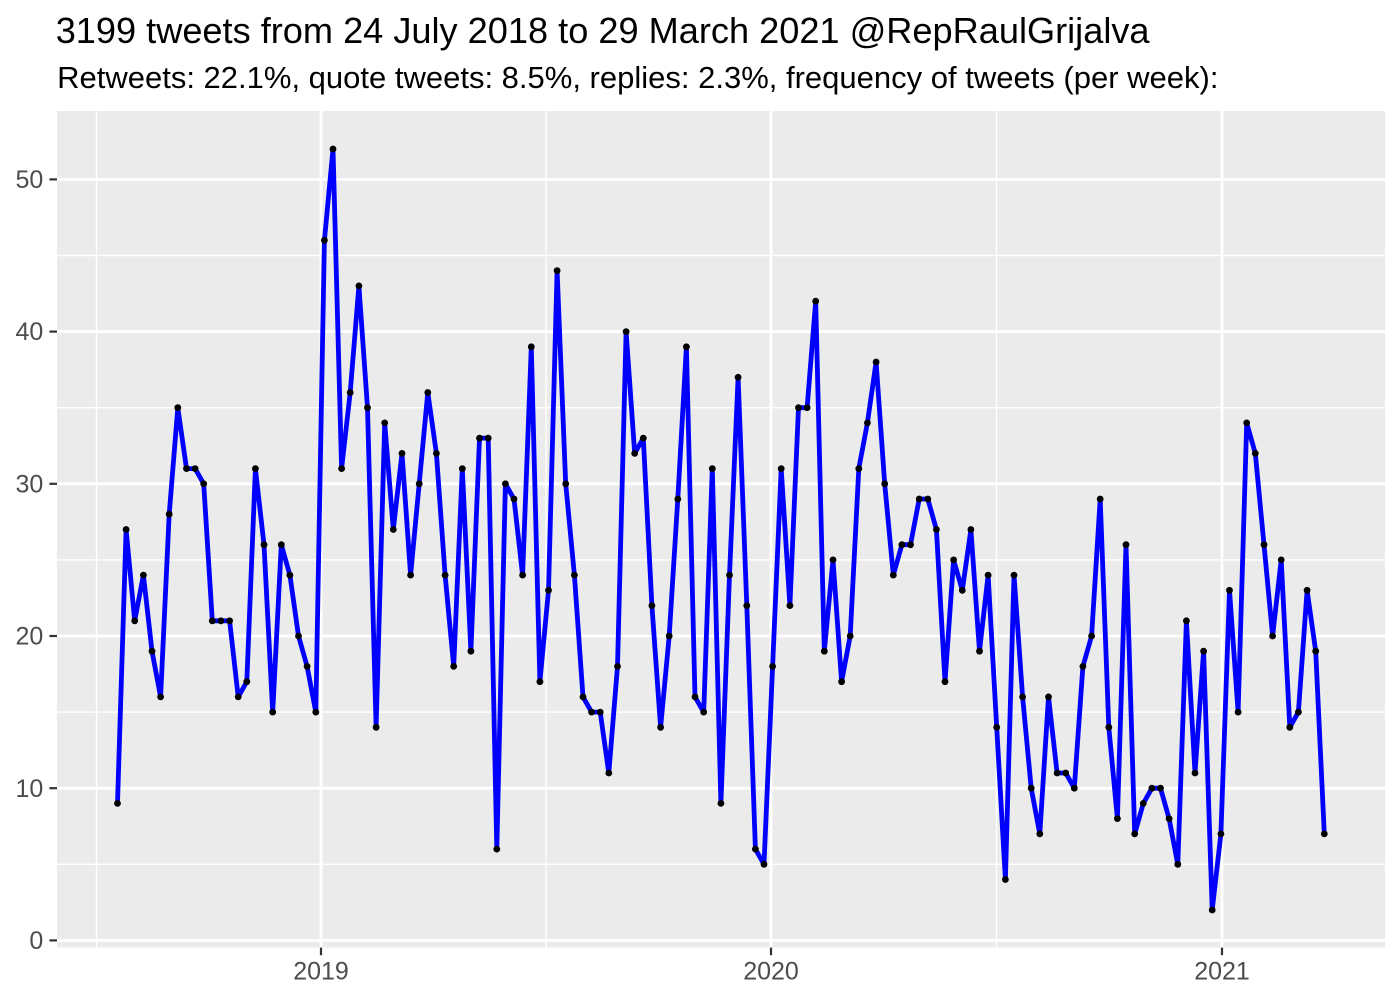 The image size is (1400, 1000). What do you see at coordinates (321, 972) in the screenshot?
I see `svg-text: 2019` at bounding box center [321, 972].